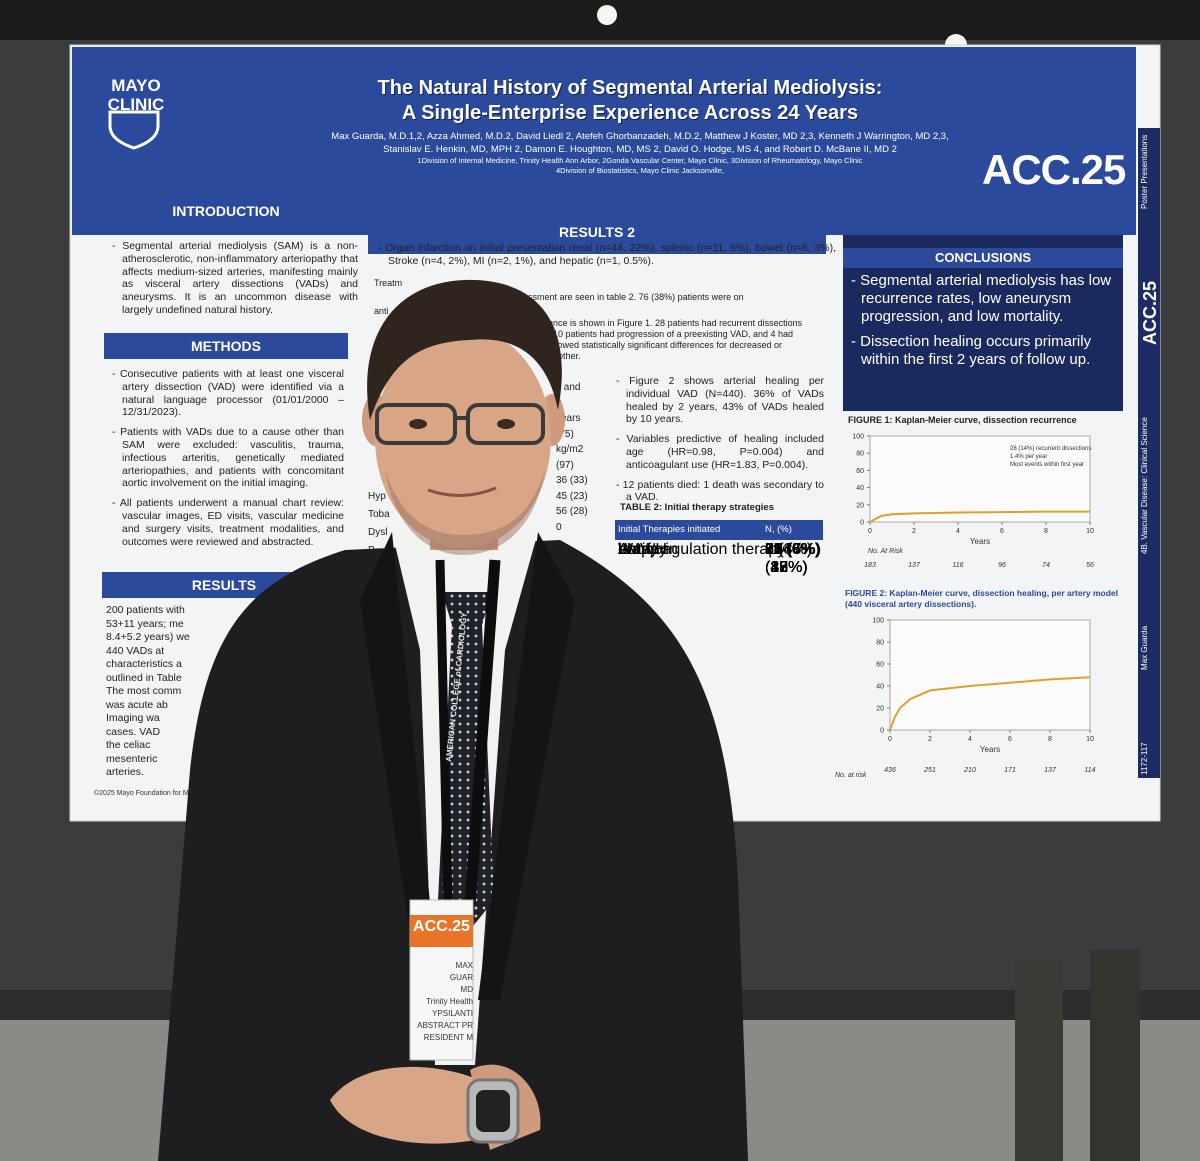 The image size is (1200, 1161). I want to click on results-fragment: 8.4+5.2 years) we, so click(148, 637).